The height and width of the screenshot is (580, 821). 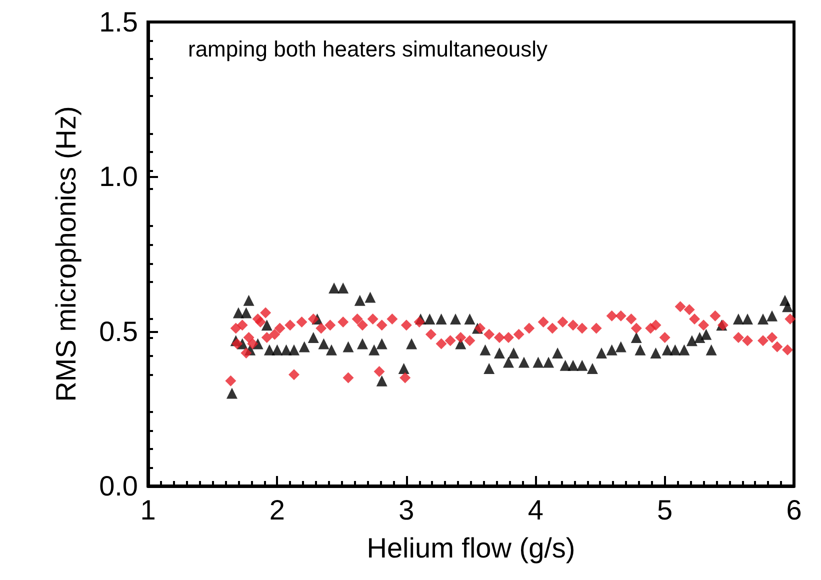 I want to click on y-axis-title: RMS microphonics (Hz), so click(x=66, y=254).